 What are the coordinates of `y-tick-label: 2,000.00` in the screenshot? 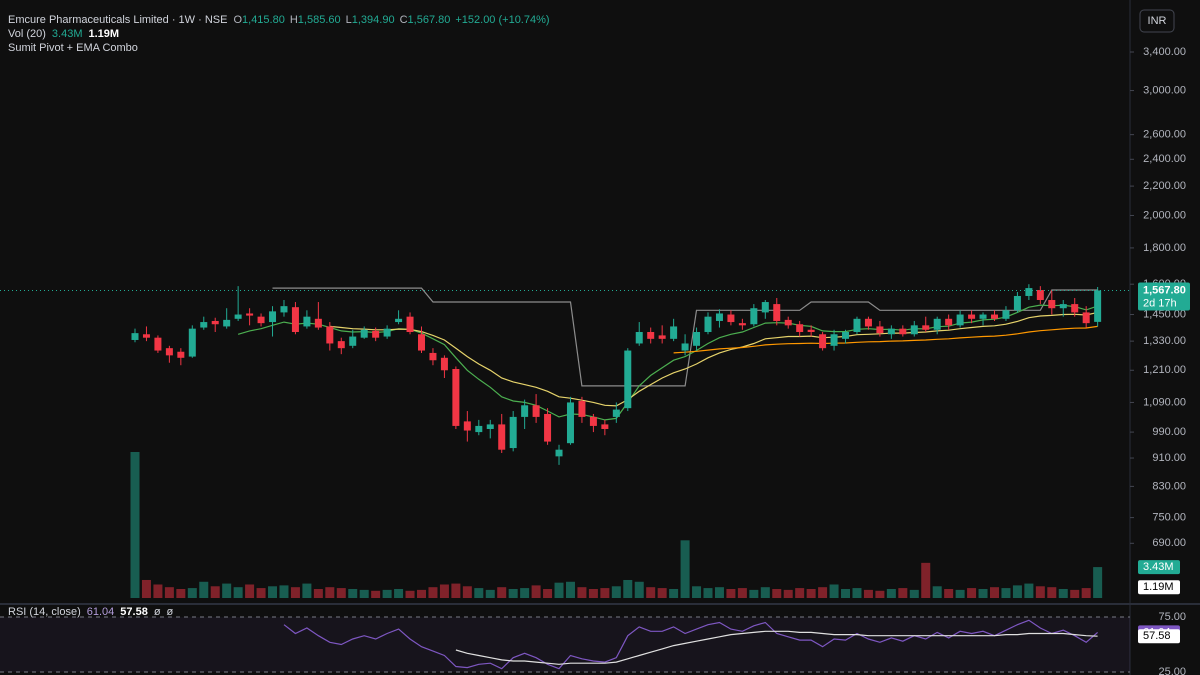 It's located at (1164, 215).